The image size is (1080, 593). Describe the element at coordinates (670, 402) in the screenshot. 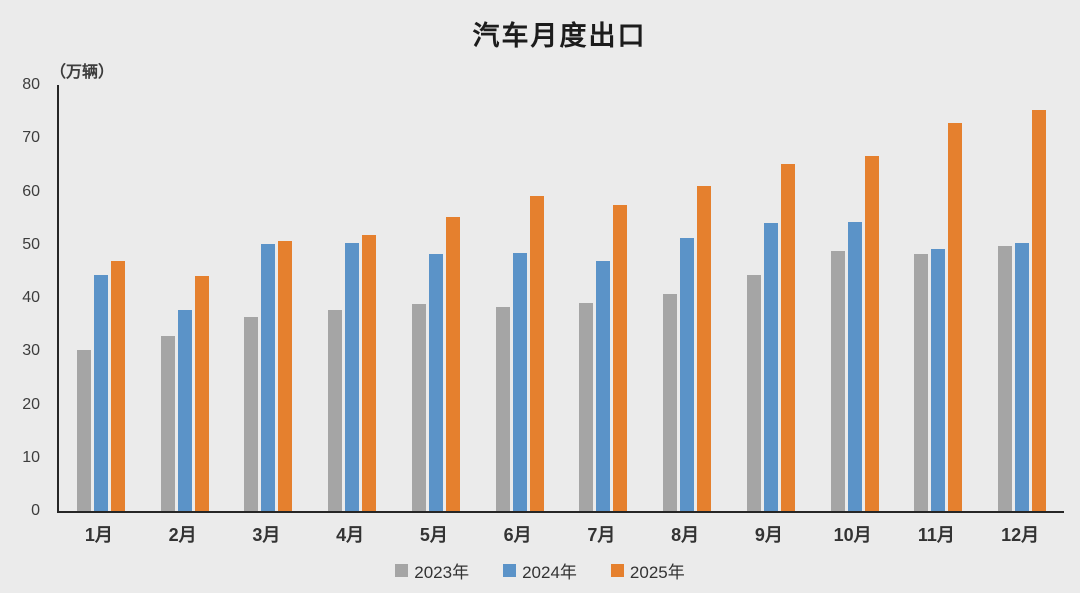

I see `bar-2023年-8月` at that location.